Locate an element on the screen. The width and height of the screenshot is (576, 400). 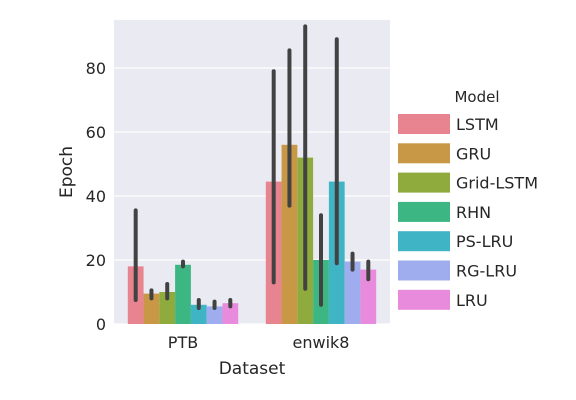
y-tick-label: 60 is located at coordinates (96, 132).